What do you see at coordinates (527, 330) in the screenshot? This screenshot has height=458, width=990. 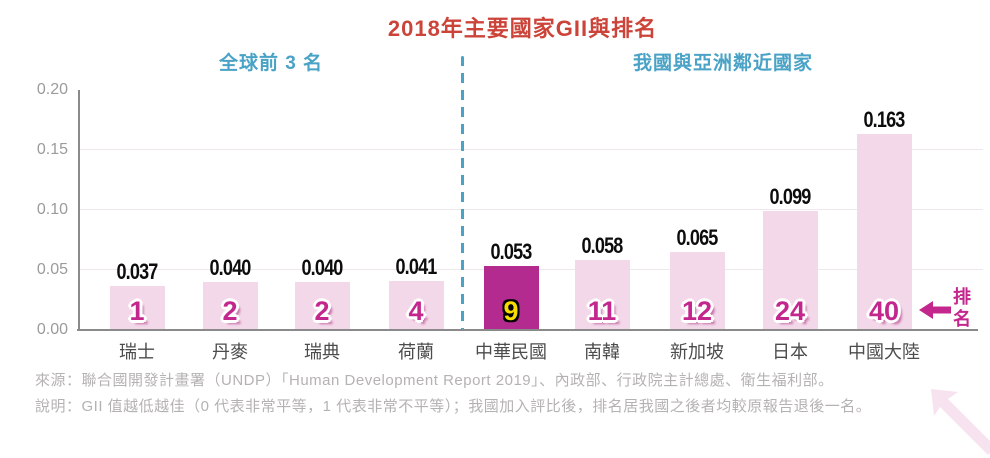 I see `x-axis-line` at bounding box center [527, 330].